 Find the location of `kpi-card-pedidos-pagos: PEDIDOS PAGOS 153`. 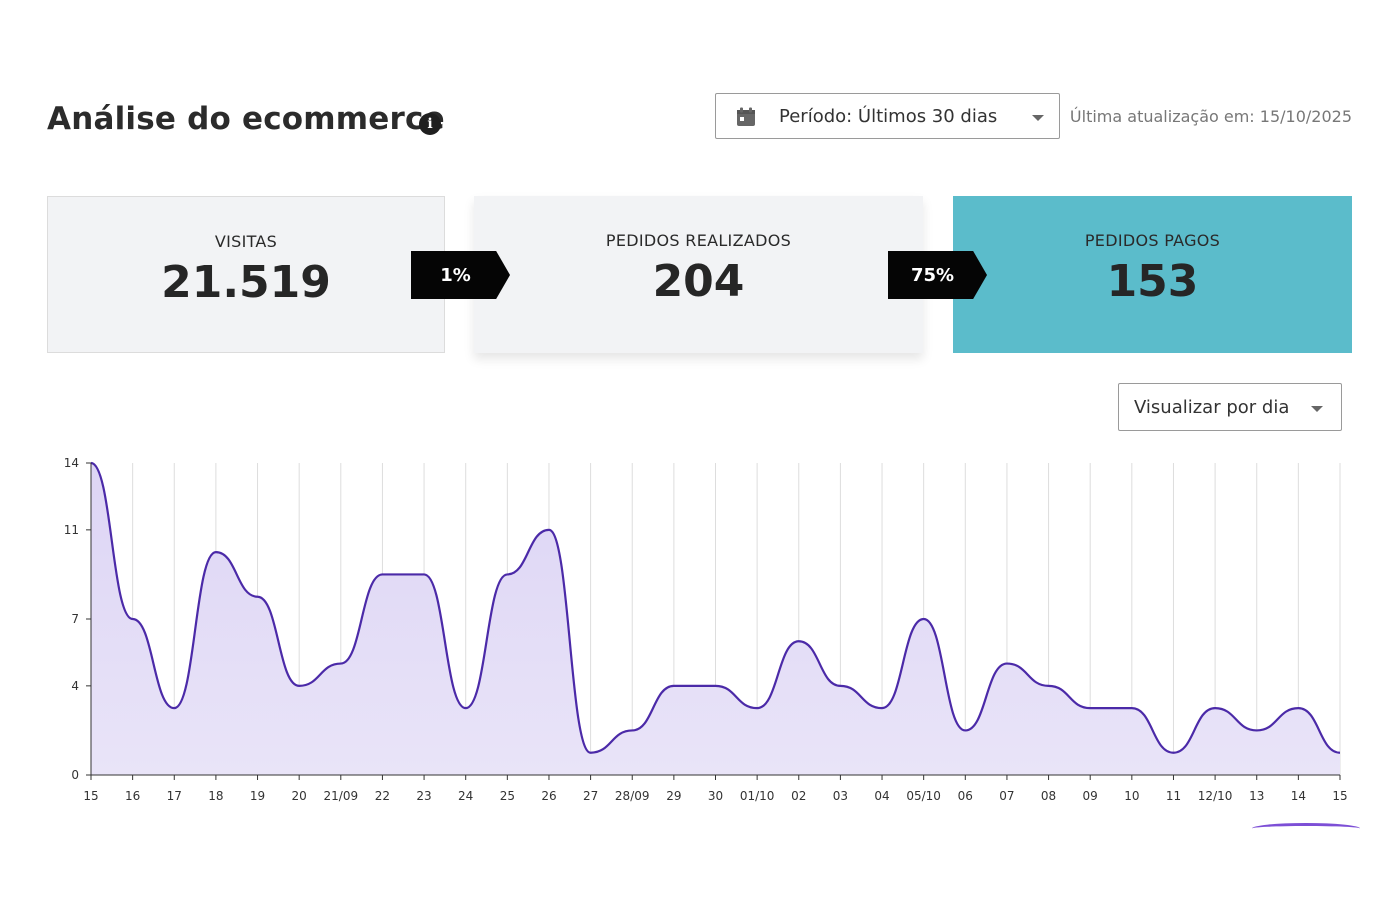

kpi-card-pedidos-pagos: PEDIDOS PAGOS 153 is located at coordinates (1152, 274).